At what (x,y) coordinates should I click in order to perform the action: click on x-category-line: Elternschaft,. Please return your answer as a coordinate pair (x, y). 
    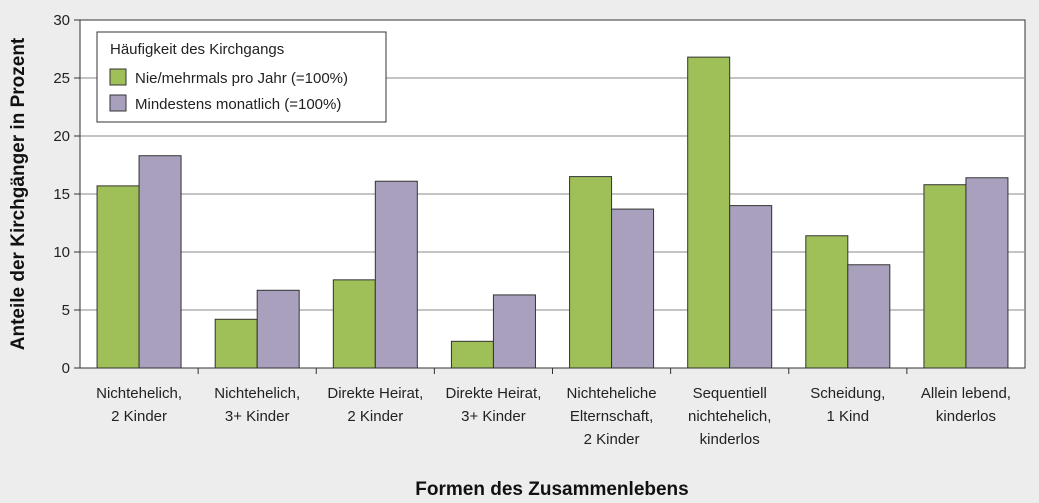
    Looking at the image, I should click on (611, 416).